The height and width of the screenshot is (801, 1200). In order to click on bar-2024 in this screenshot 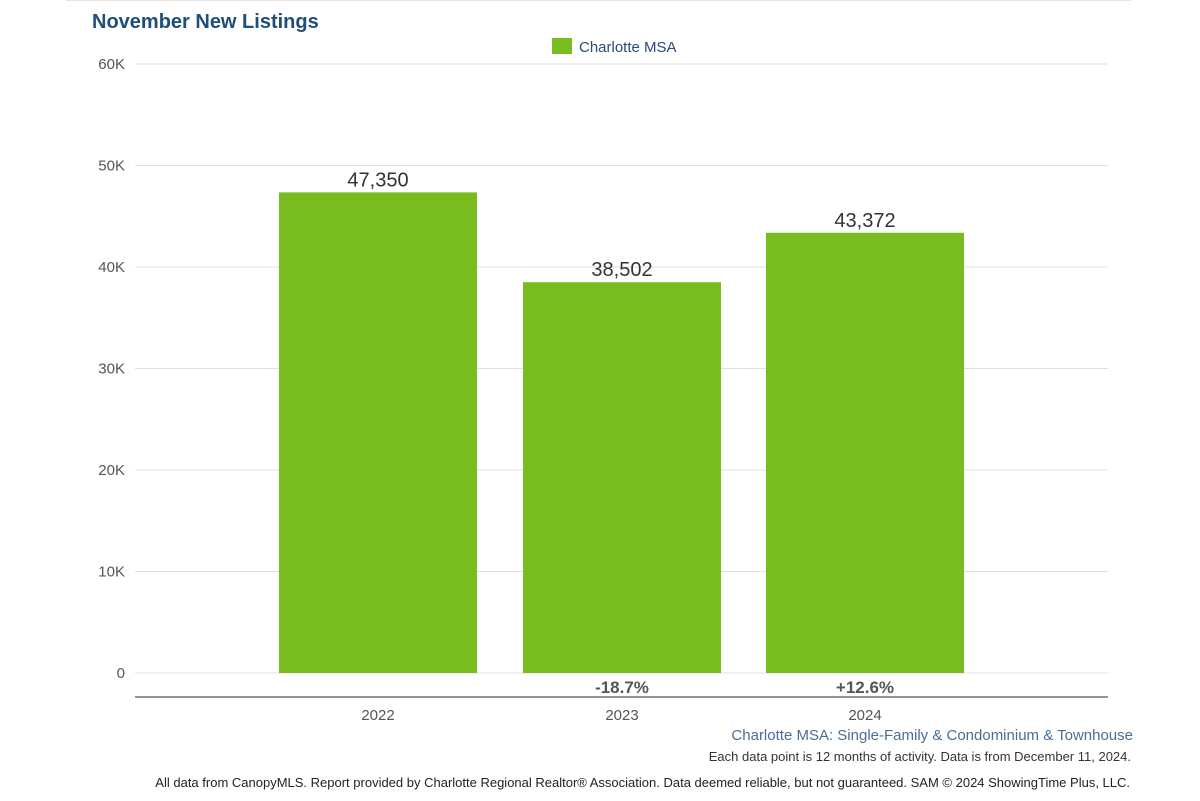, I will do `click(865, 452)`.